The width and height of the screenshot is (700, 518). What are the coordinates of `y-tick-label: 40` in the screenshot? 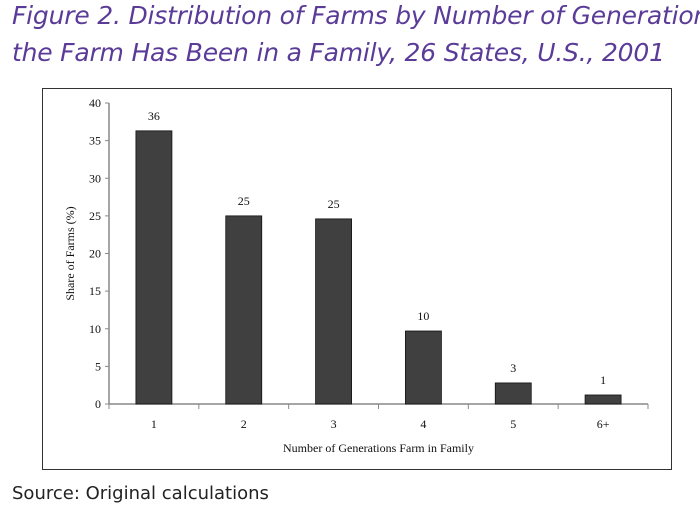 It's located at (95, 103).